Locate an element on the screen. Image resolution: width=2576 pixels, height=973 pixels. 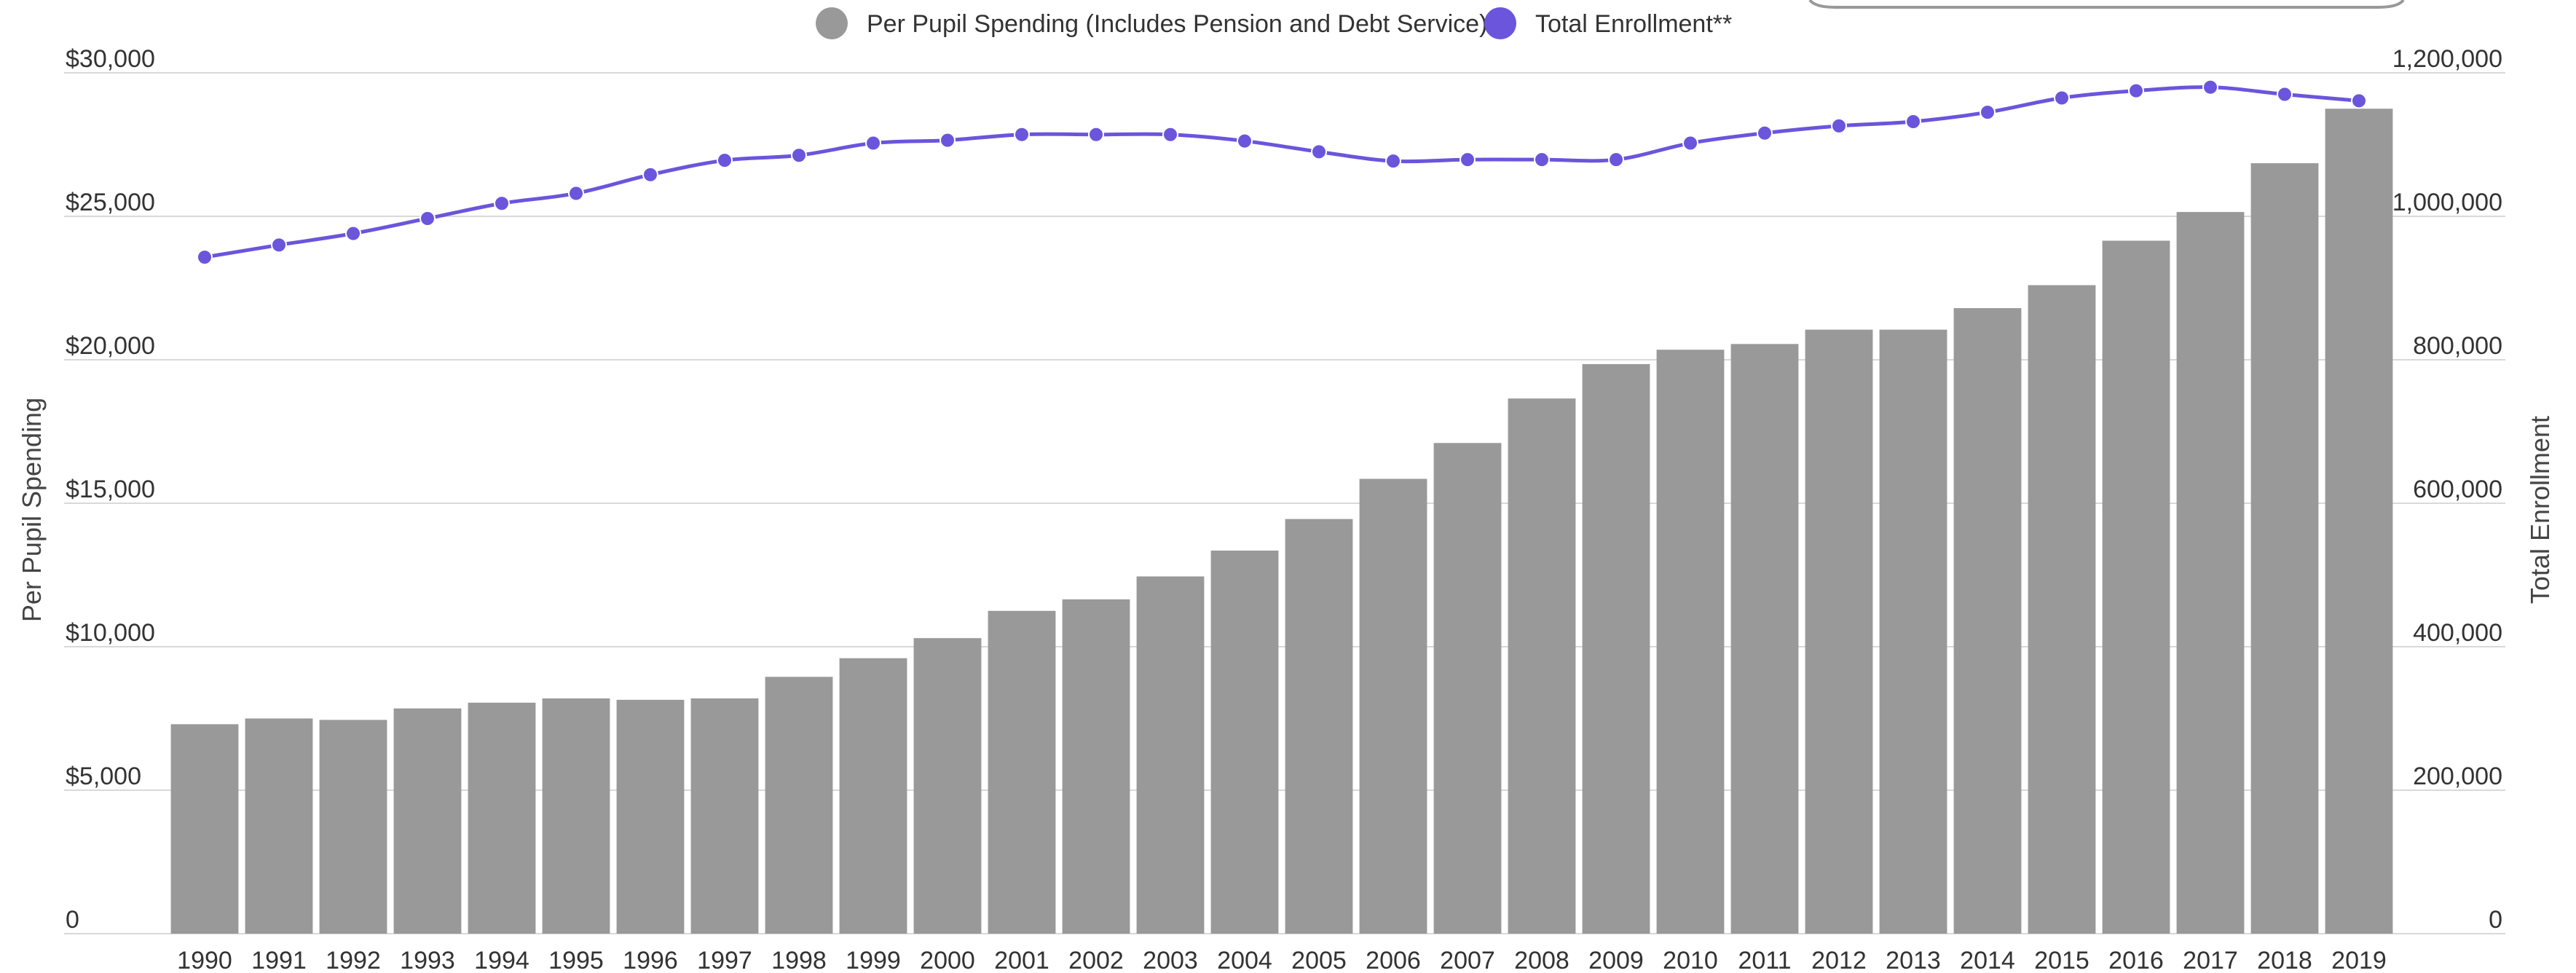
y-left-tick-label: $15,000 is located at coordinates (110, 489).